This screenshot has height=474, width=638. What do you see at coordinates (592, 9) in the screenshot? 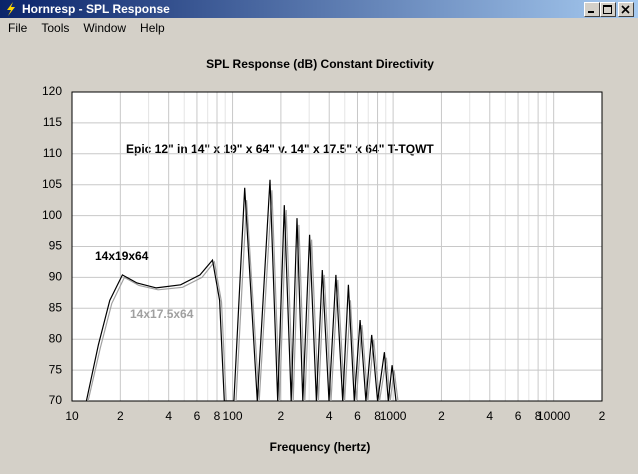
I see `minimize-button` at bounding box center [592, 9].